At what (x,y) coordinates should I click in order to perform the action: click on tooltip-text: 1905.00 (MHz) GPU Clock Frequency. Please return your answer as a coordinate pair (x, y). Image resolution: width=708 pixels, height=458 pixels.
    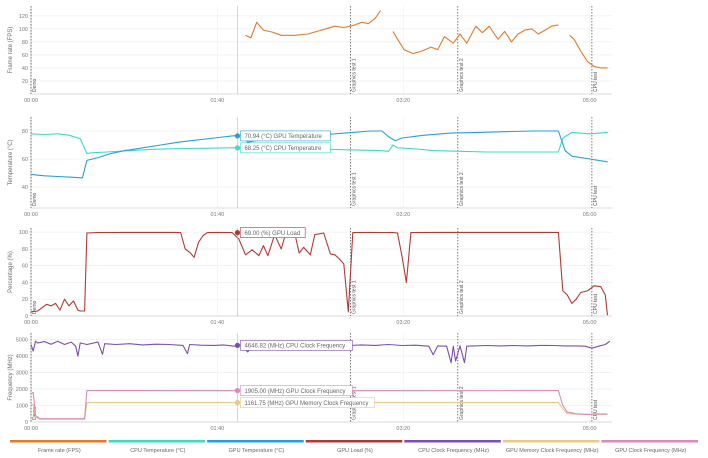
    Looking at the image, I should click on (294, 392).